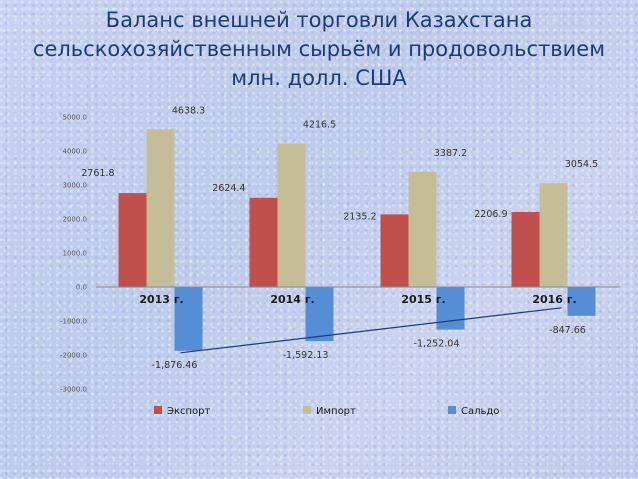  Describe the element at coordinates (292, 299) in the screenshot. I see `x-category-label: 2014 г.` at that location.